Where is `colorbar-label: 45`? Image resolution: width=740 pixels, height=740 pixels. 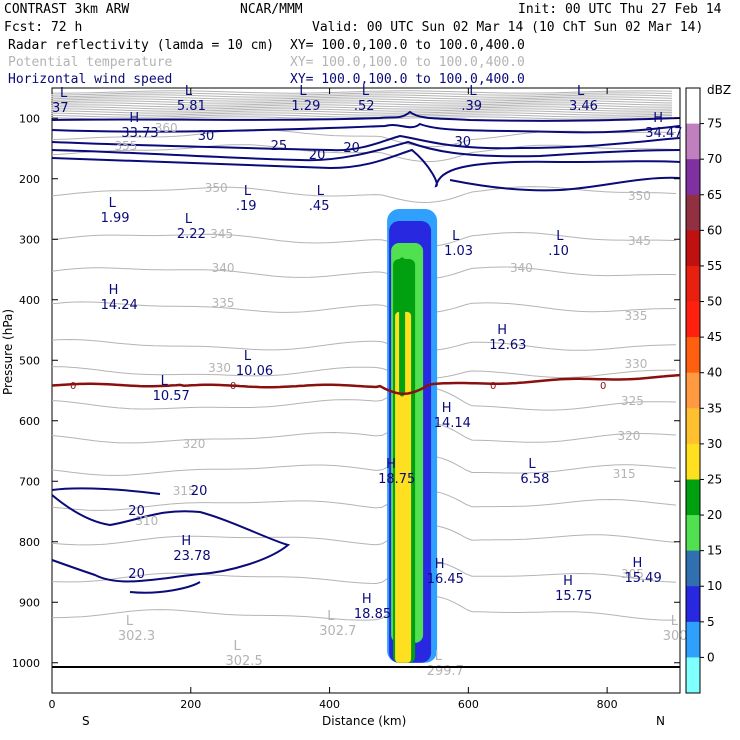
colorbar-label: 45 is located at coordinates (714, 337).